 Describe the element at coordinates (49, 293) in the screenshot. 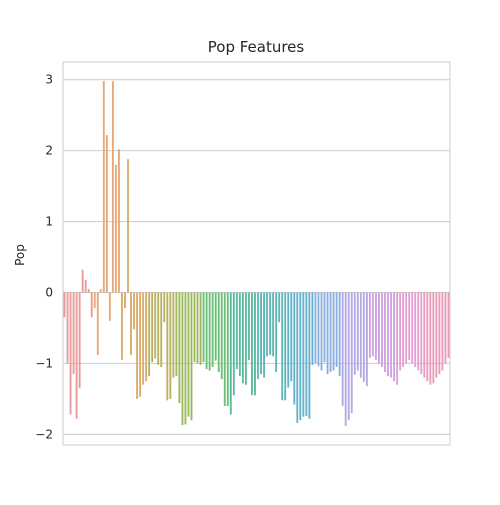

I see `y-tick-label: 0` at that location.